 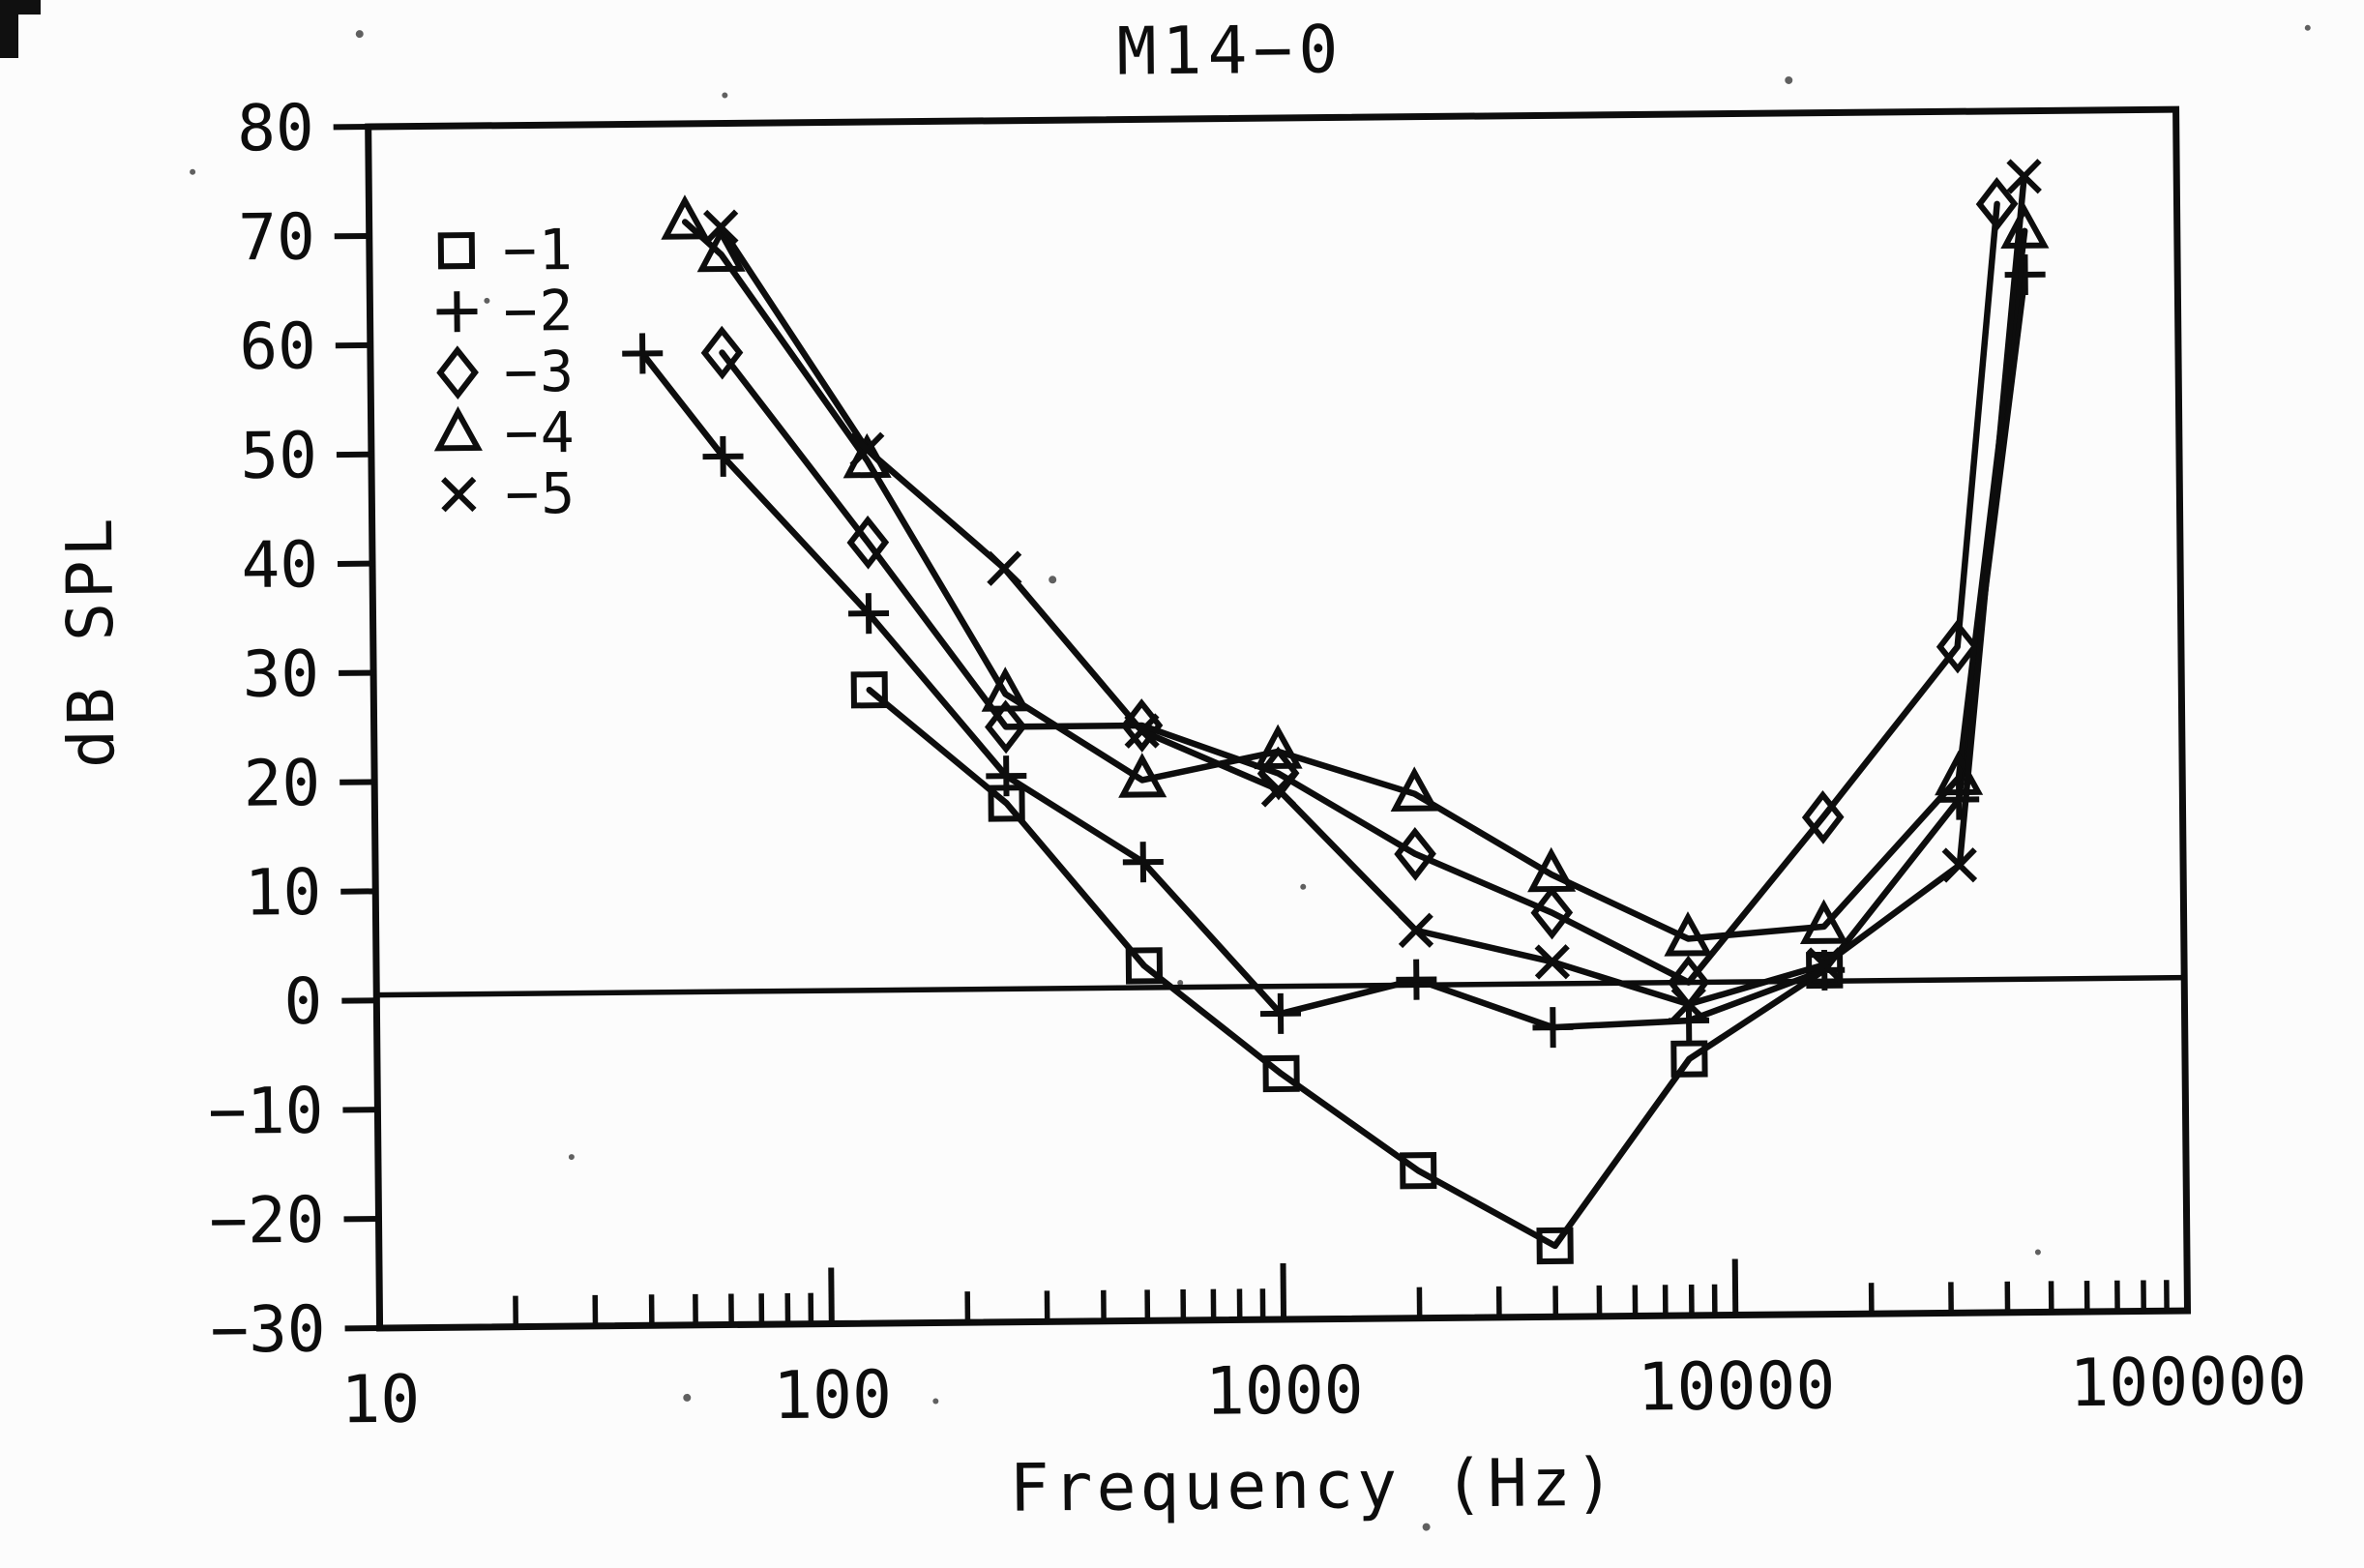 I want to click on legend-item-label: −4, so click(x=540, y=433).